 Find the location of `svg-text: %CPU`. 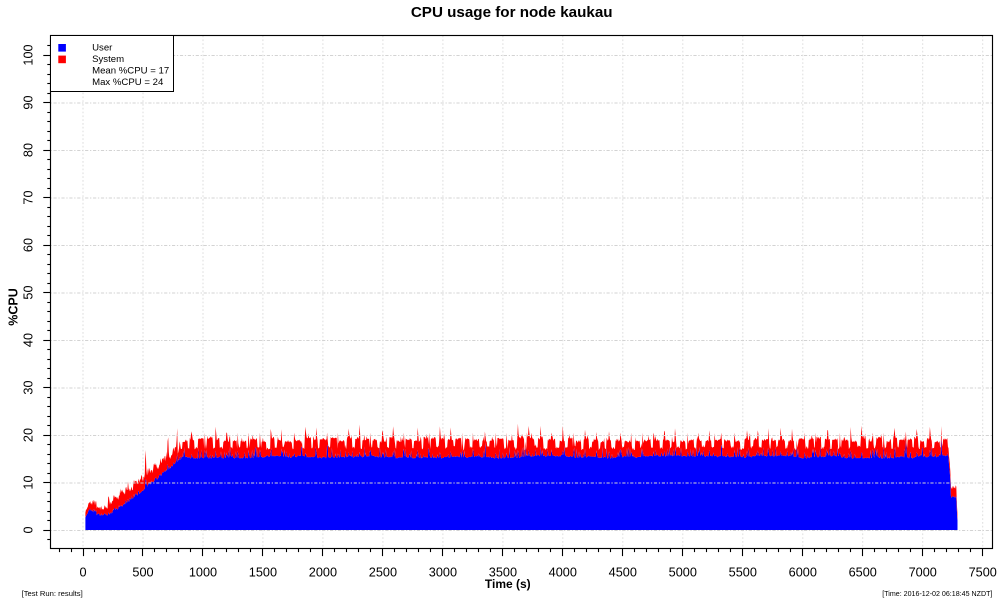

svg-text: %CPU is located at coordinates (13, 307).